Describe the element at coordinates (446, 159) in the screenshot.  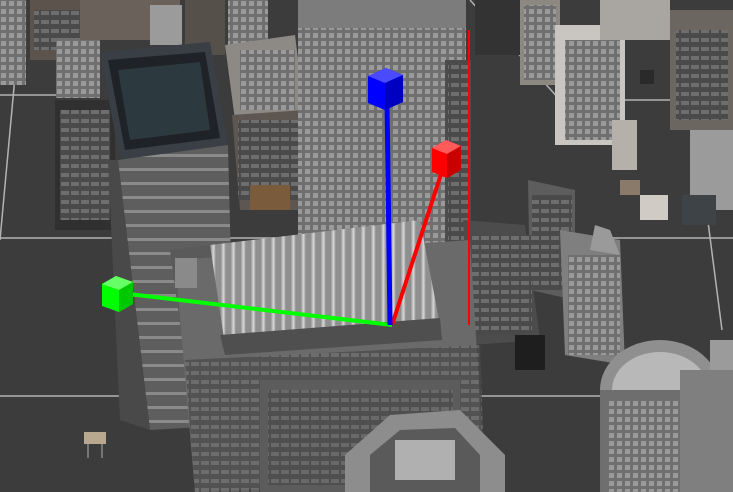
I see `x-axis-cube-handle-icon` at that location.